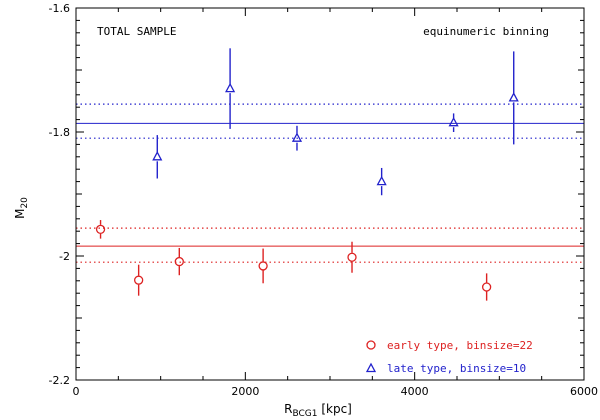 The image size is (600, 420). I want to click on y-tick-label: -2.2, so click(59, 380).